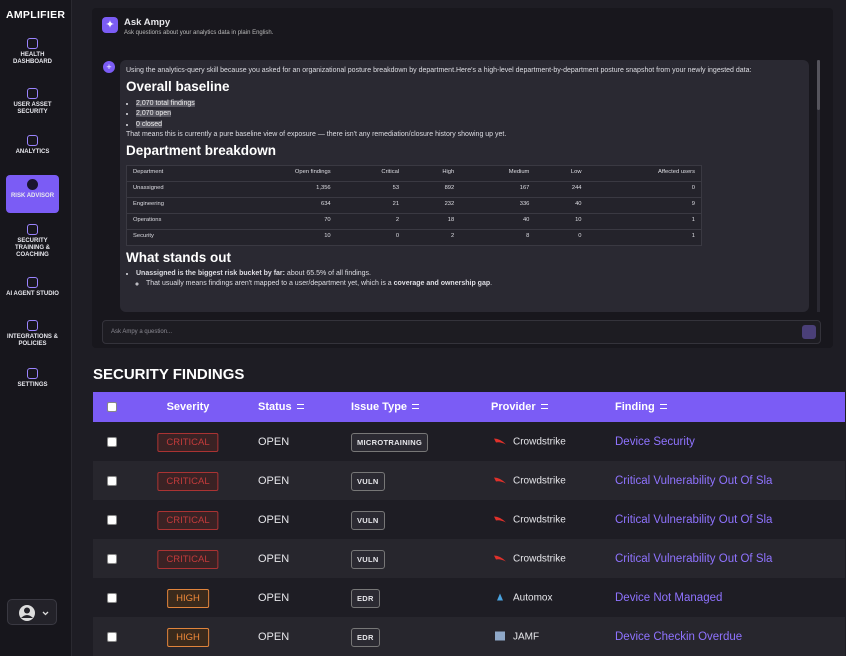 This screenshot has width=846, height=656. Describe the element at coordinates (635, 407) in the screenshot. I see `header-label: Finding` at that location.